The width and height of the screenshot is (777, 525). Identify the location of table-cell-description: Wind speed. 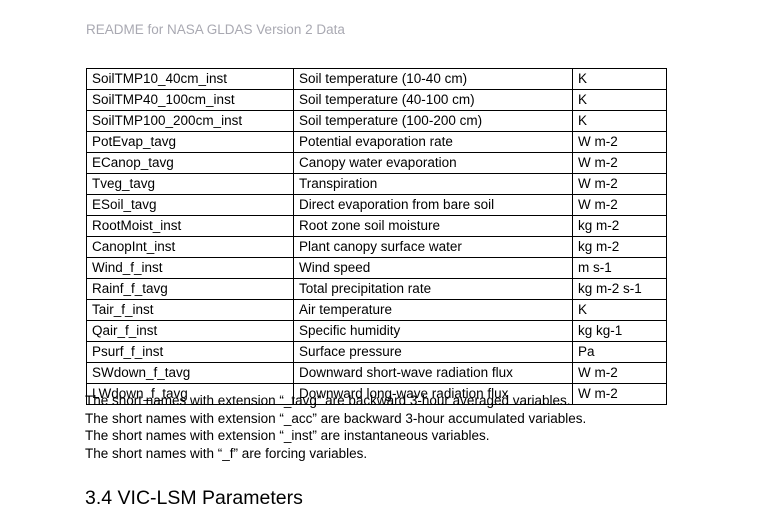
(433, 268).